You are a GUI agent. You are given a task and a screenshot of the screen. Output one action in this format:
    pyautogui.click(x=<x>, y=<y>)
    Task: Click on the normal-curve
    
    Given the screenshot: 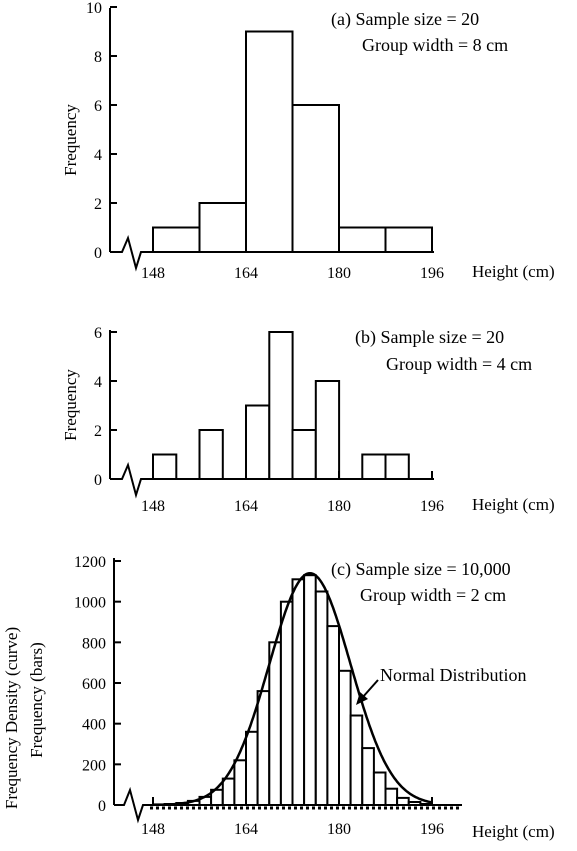 What is the action you would take?
    pyautogui.click(x=292, y=689)
    